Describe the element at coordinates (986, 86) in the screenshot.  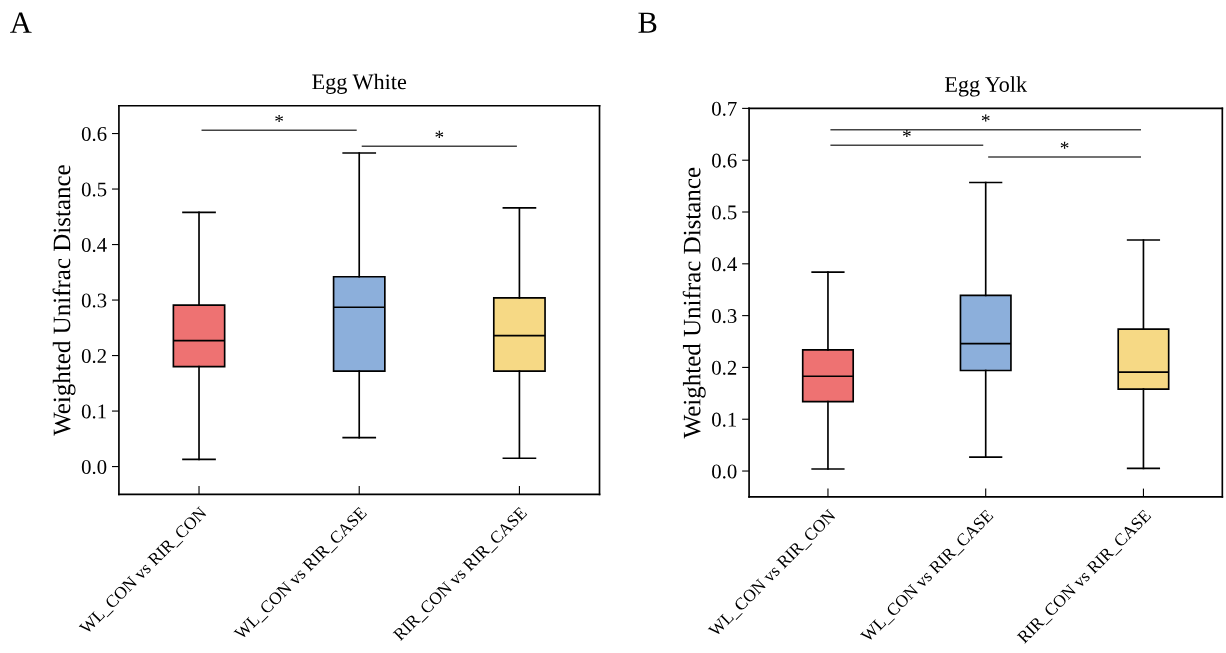
I see `chart-title: Egg Yolk` at that location.